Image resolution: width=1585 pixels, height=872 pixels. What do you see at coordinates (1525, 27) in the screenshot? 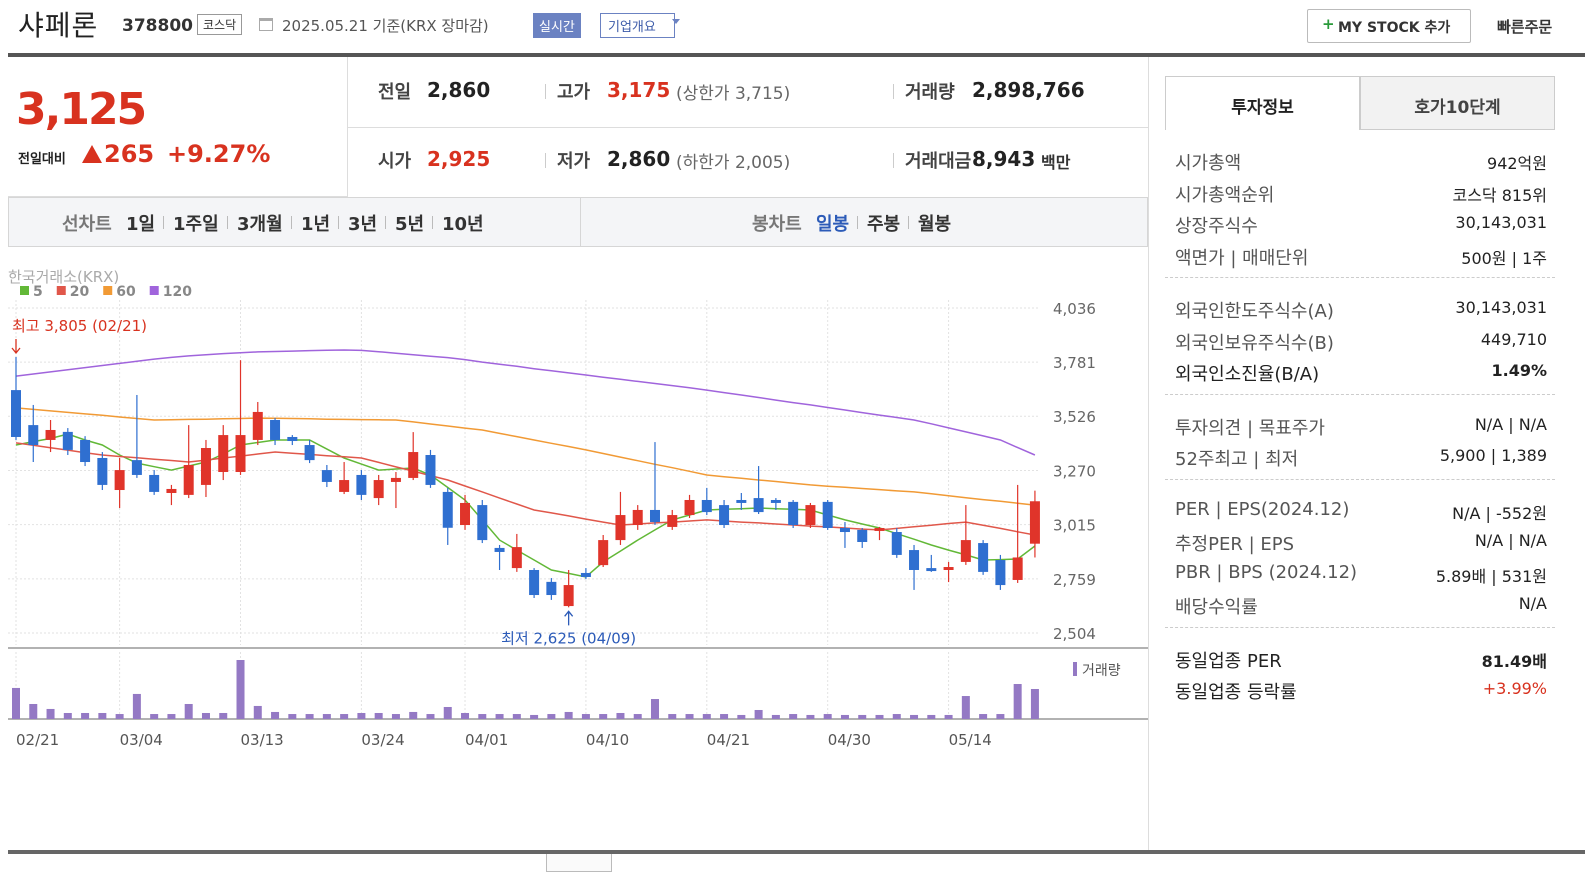
I see `quick-order: 빠른주문` at bounding box center [1525, 27].